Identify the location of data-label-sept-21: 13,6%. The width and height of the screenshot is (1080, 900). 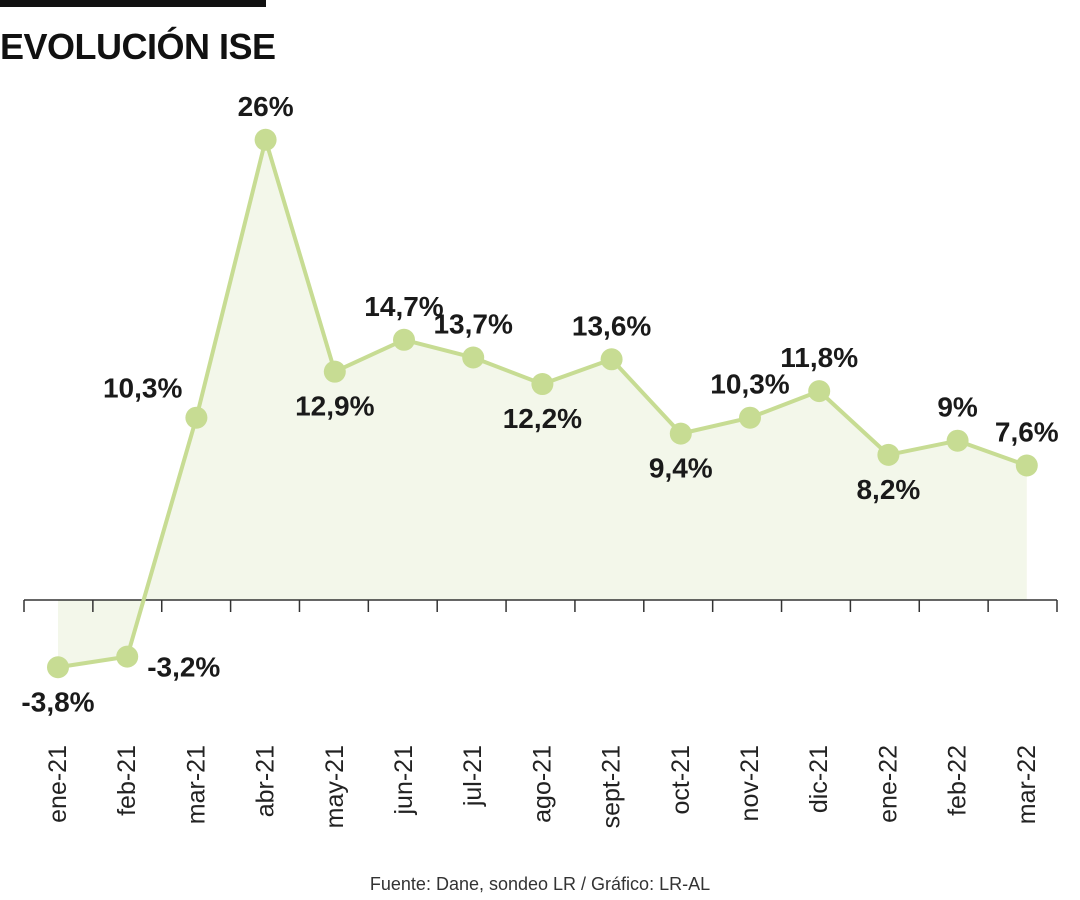
(611, 325).